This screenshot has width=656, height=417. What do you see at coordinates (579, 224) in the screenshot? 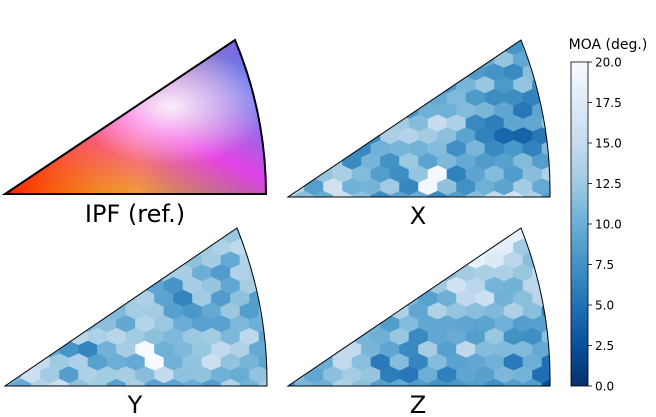
I see `colorbar-gradient` at bounding box center [579, 224].